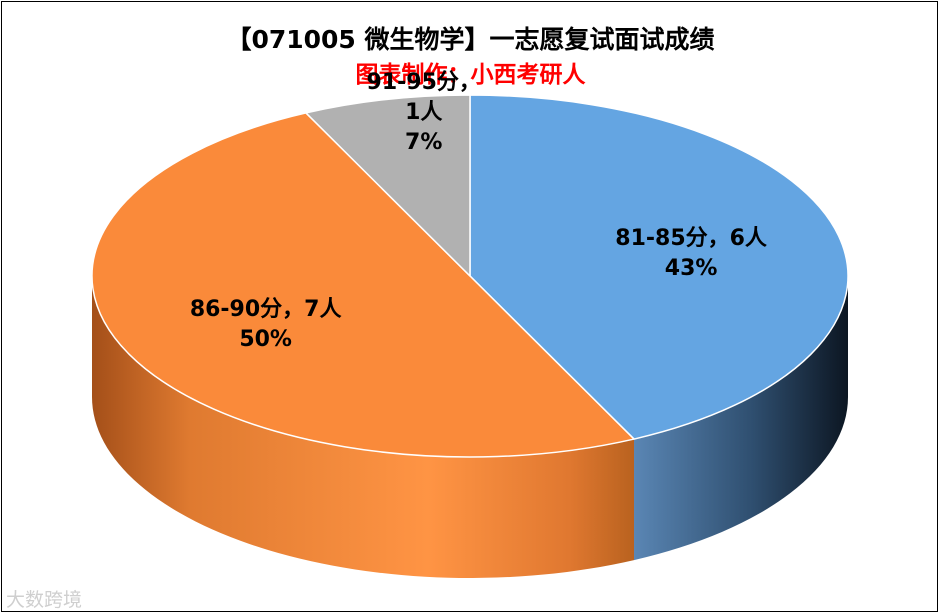 The width and height of the screenshot is (941, 615). What do you see at coordinates (424, 82) in the screenshot?
I see `slice-91-95-label: 91-95分，` at bounding box center [424, 82].